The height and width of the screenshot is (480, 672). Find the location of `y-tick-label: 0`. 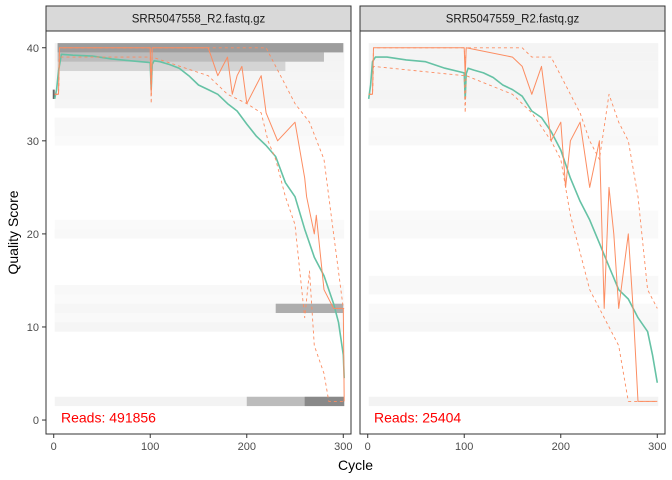

y-tick-label: 0 is located at coordinates (36, 421).